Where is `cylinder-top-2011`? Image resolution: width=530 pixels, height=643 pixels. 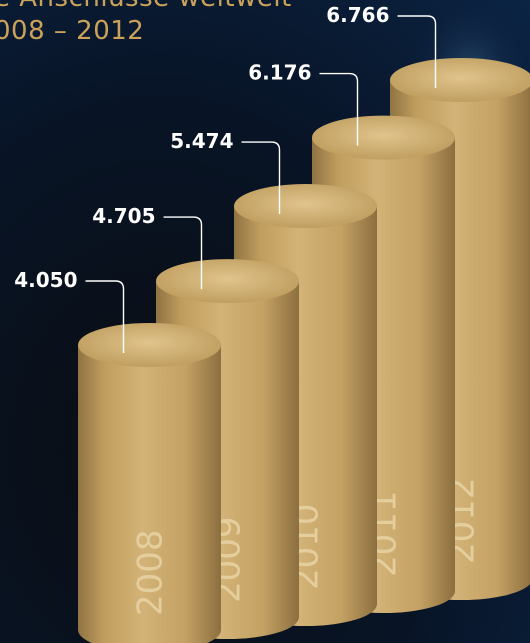
cylinder-top-2011 is located at coordinates (383, 137).